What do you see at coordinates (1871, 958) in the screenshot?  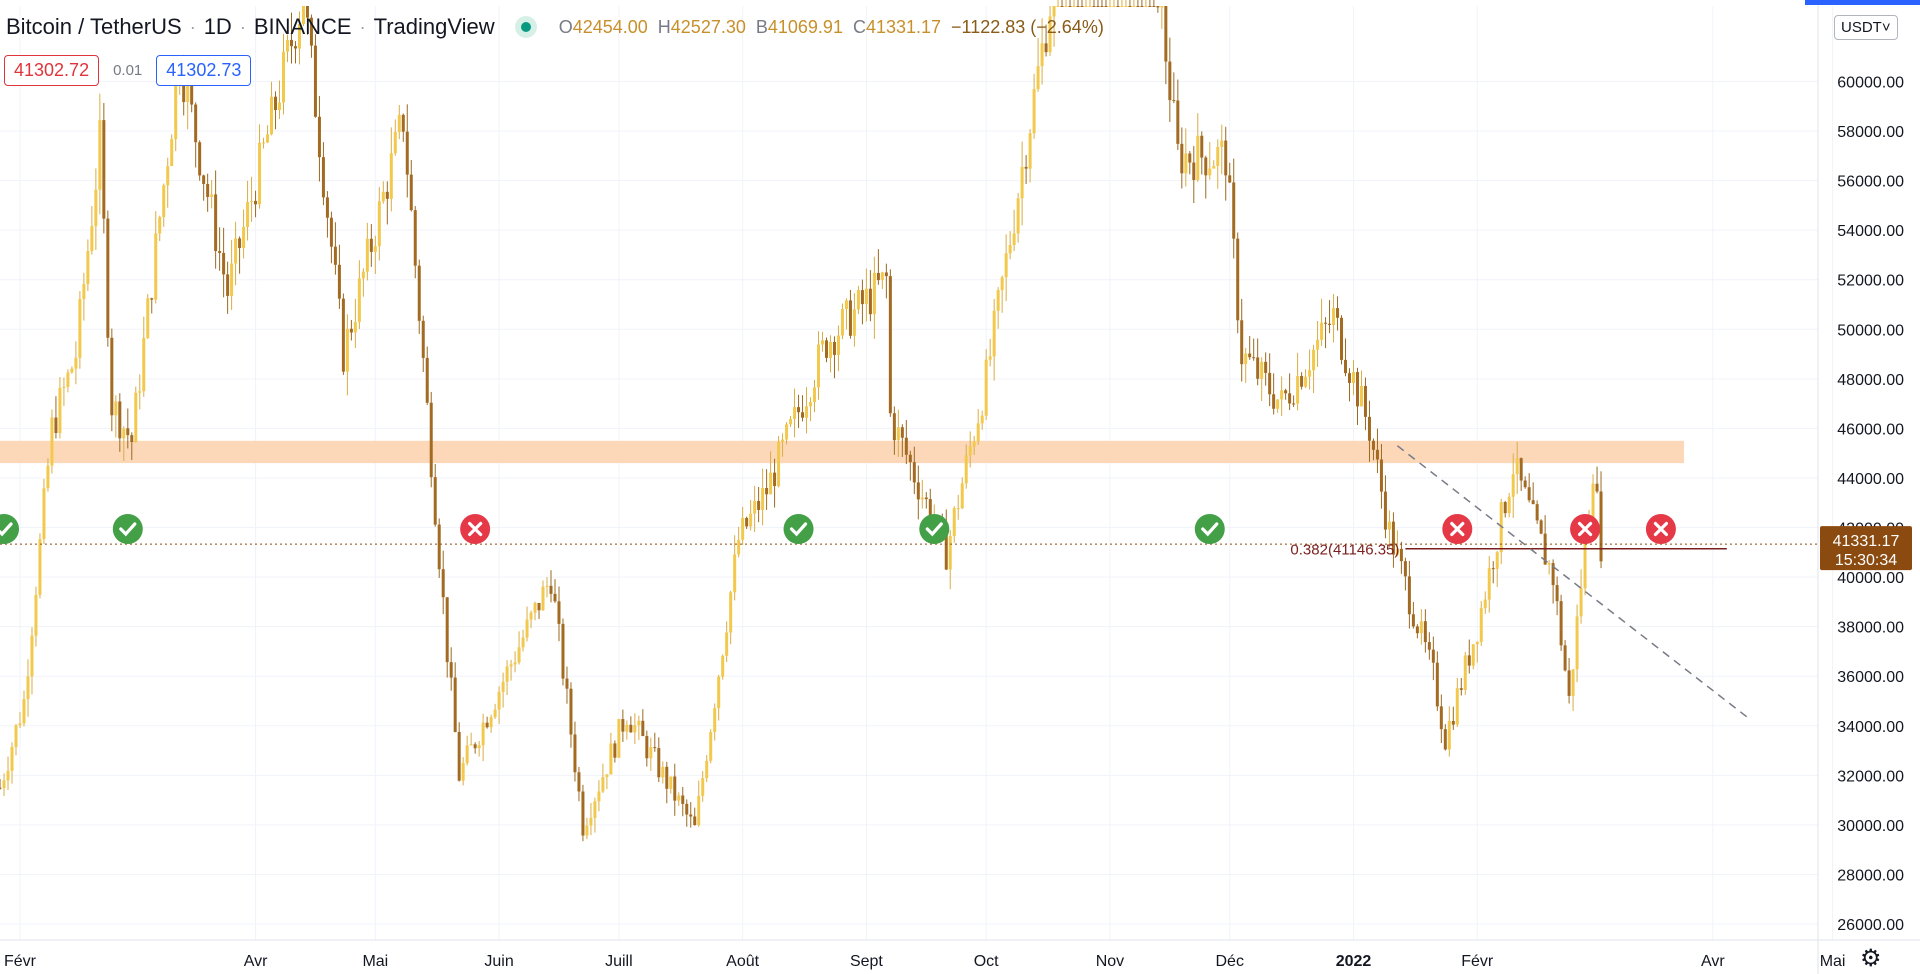 I see `gear-icon: ⚙` at bounding box center [1871, 958].